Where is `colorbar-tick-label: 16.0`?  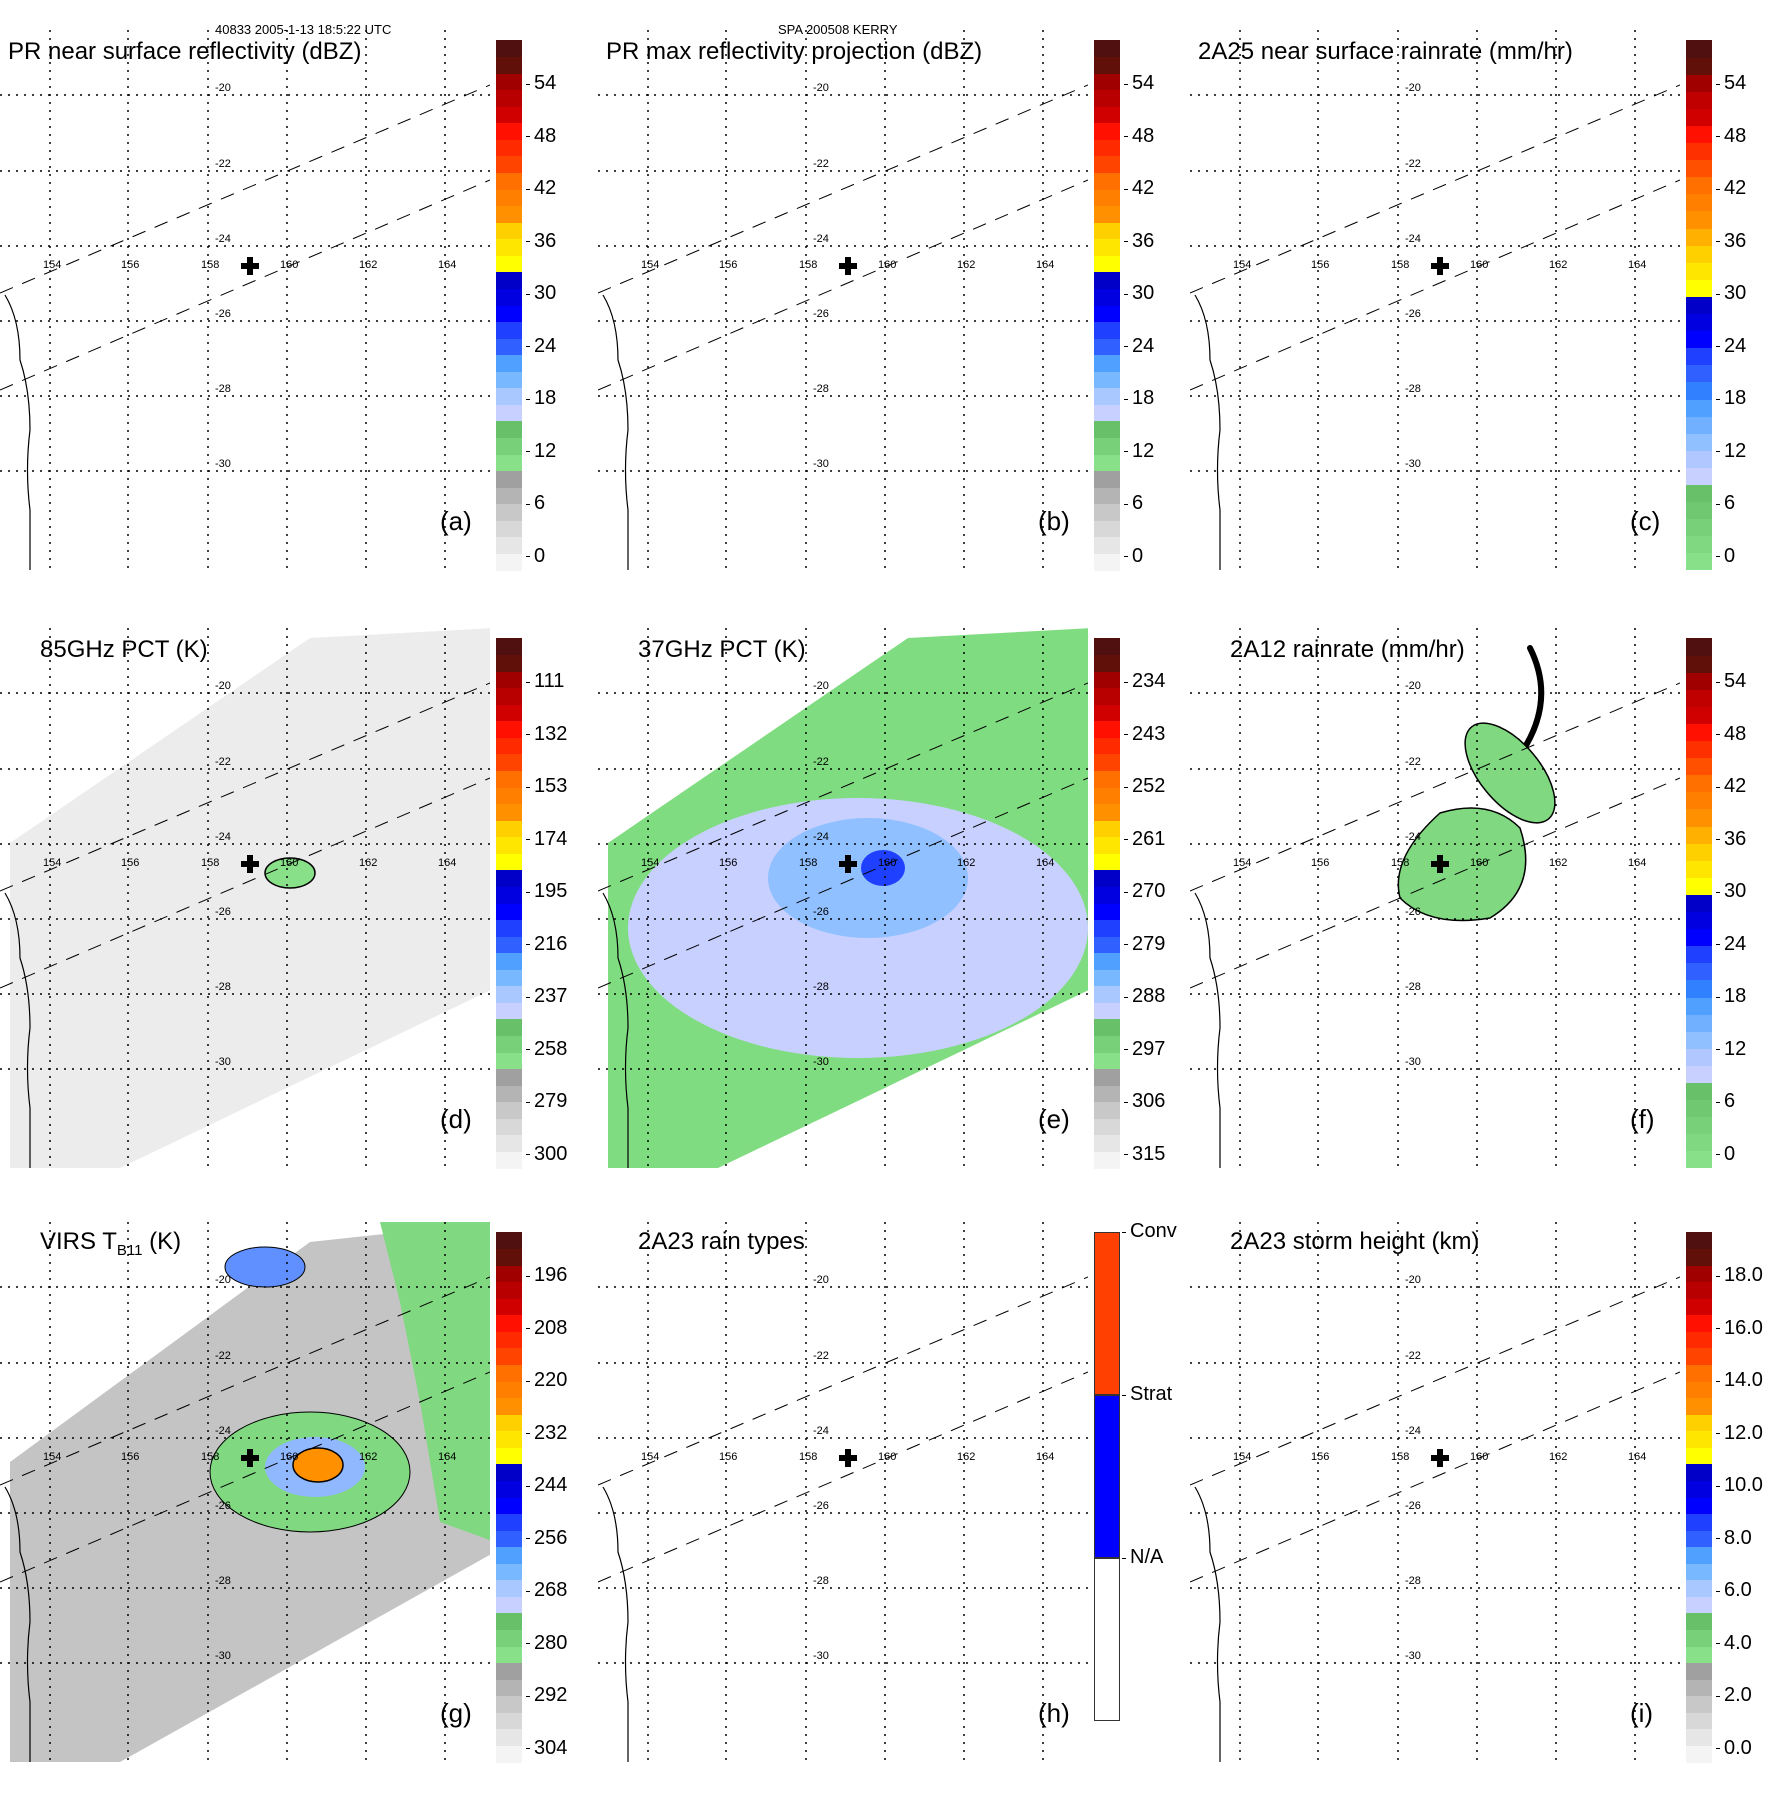
colorbar-tick-label: 16.0 is located at coordinates (1739, 1327).